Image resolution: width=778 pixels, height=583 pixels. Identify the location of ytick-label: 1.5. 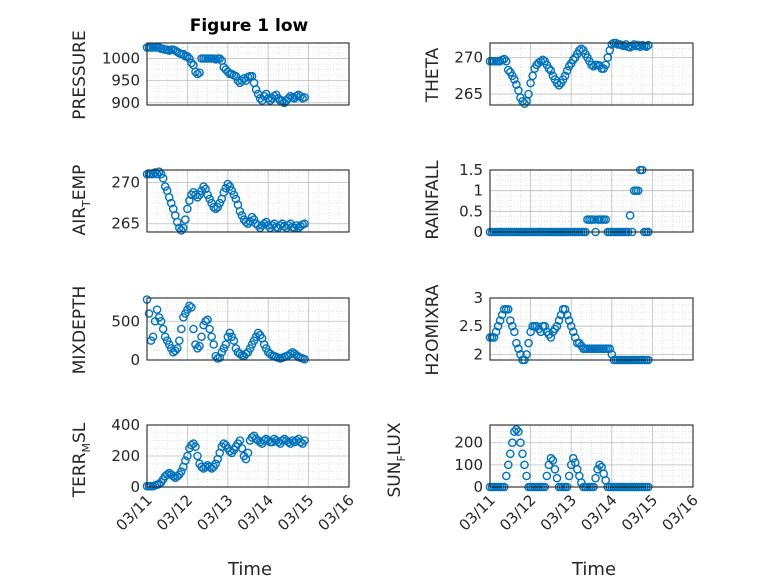
(471, 170).